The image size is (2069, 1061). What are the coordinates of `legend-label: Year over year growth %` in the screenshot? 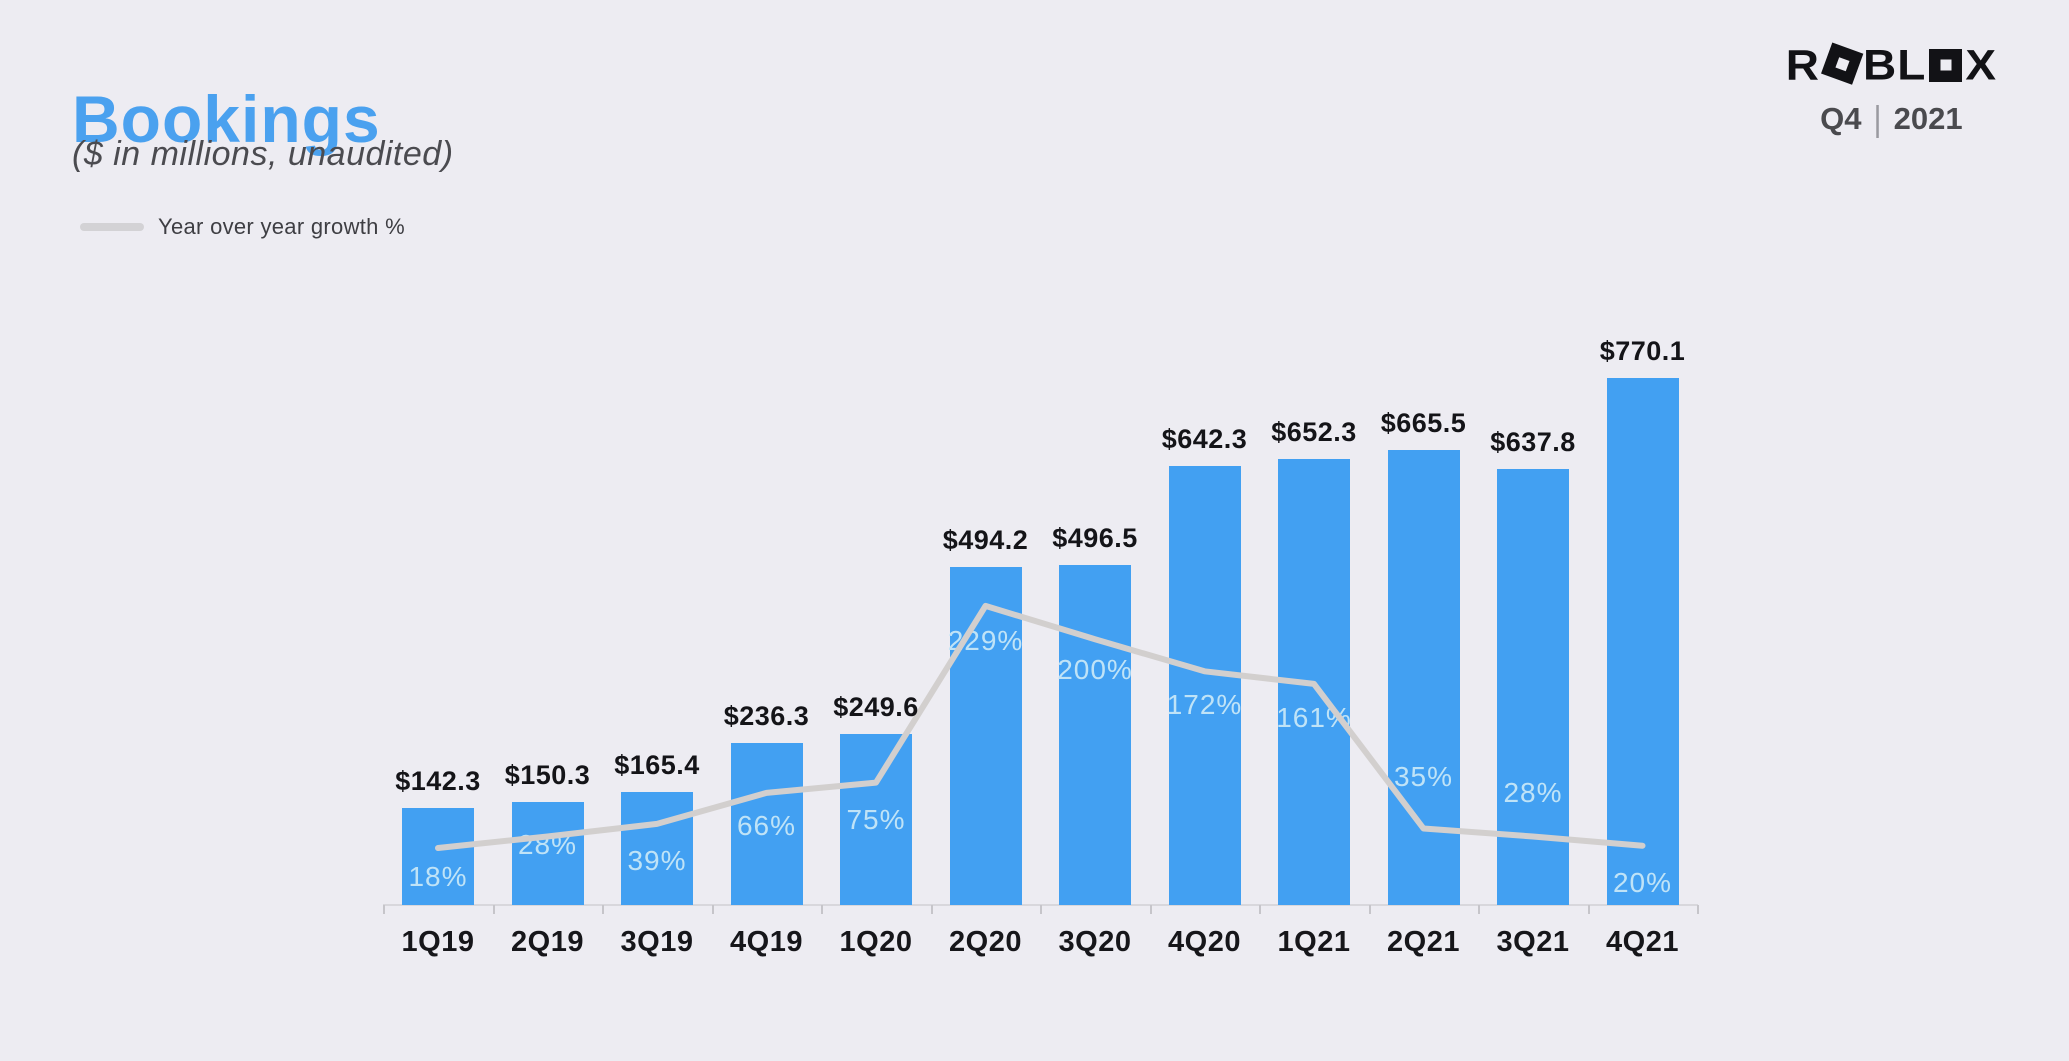 It's located at (281, 226).